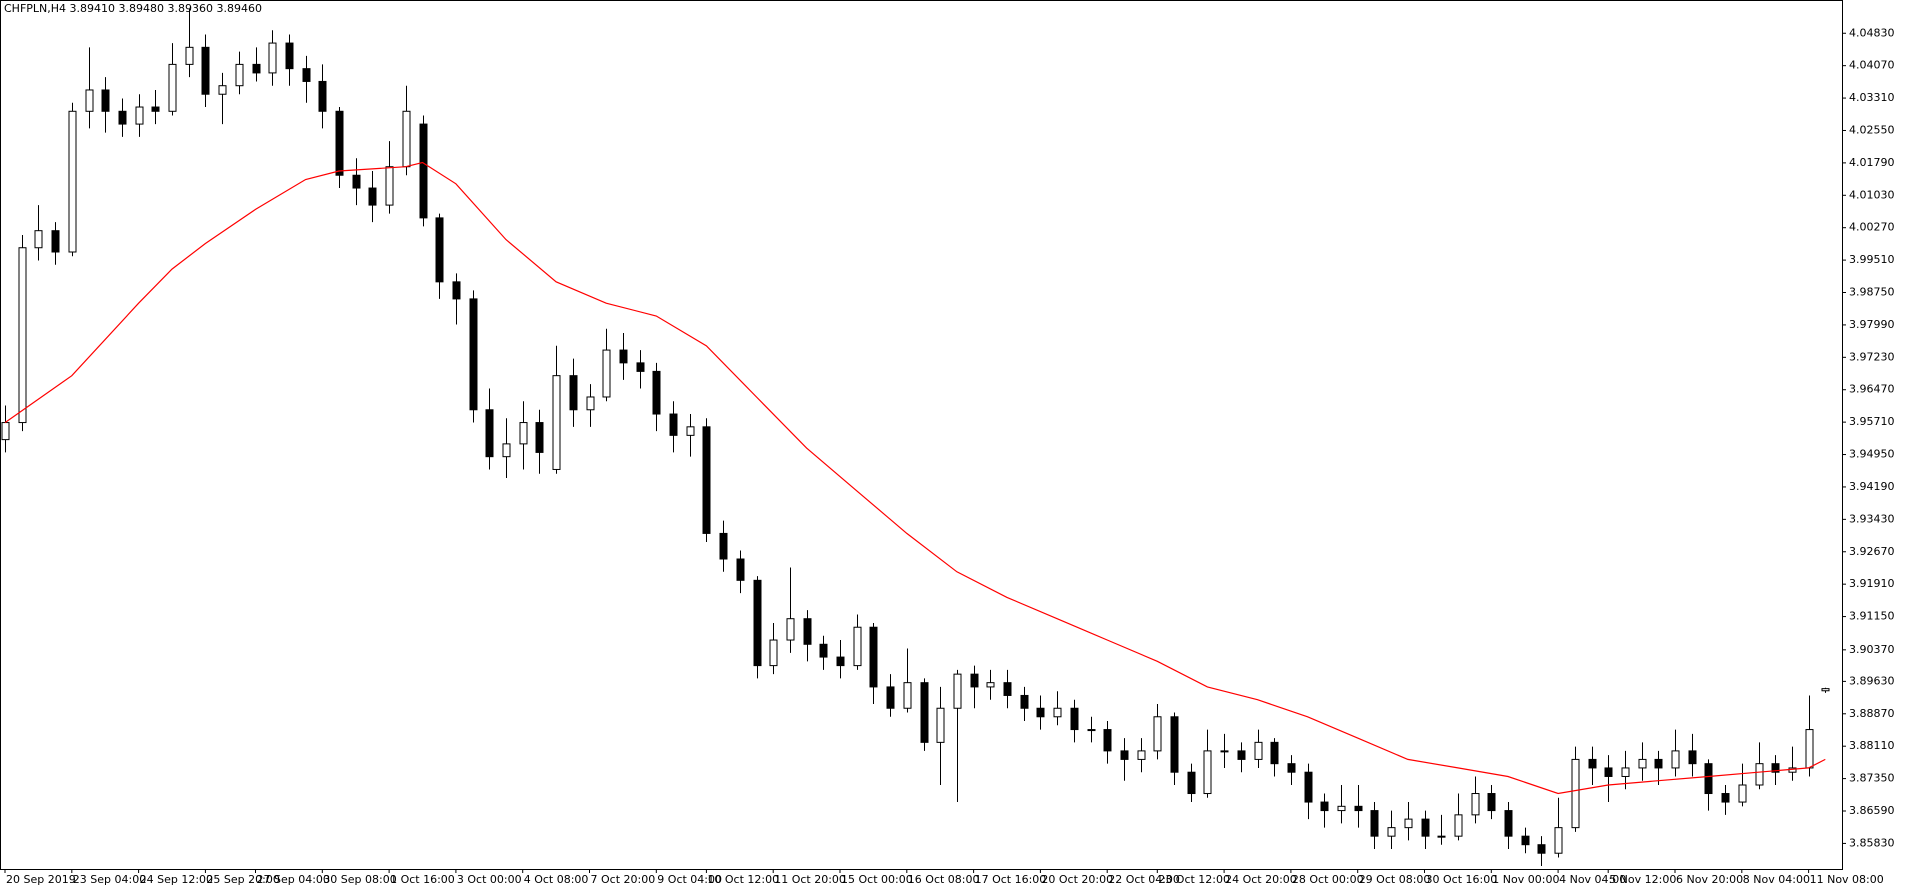 This screenshot has width=1916, height=888. Describe the element at coordinates (1592, 879) in the screenshot. I see `x-tick-label: 4 Nov 04:00` at that location.